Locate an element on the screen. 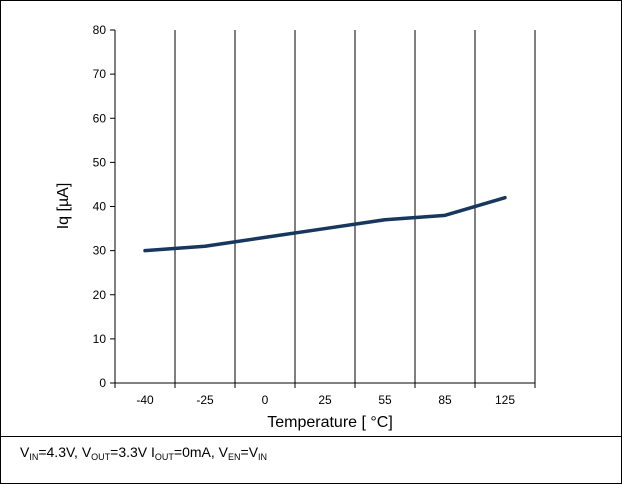 This screenshot has width=622, height=484. y-axis-label: Iq [µA] is located at coordinates (63, 206).